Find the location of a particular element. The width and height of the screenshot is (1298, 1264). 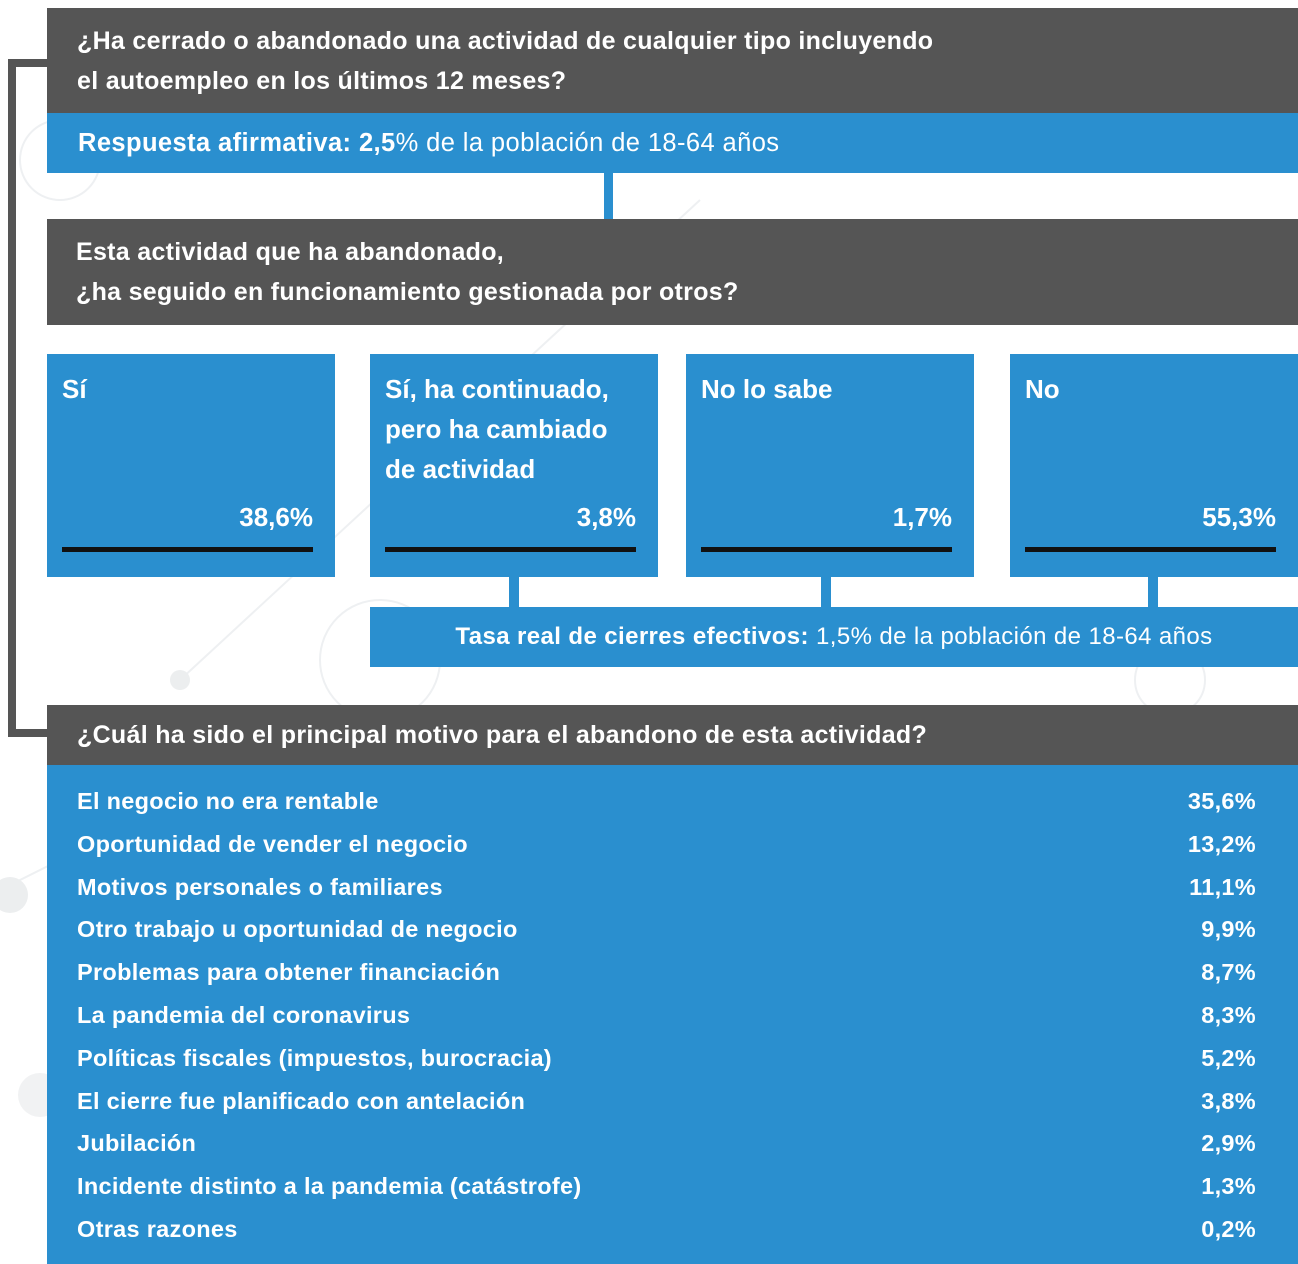

option-title-line: Sí is located at coordinates (74, 389).